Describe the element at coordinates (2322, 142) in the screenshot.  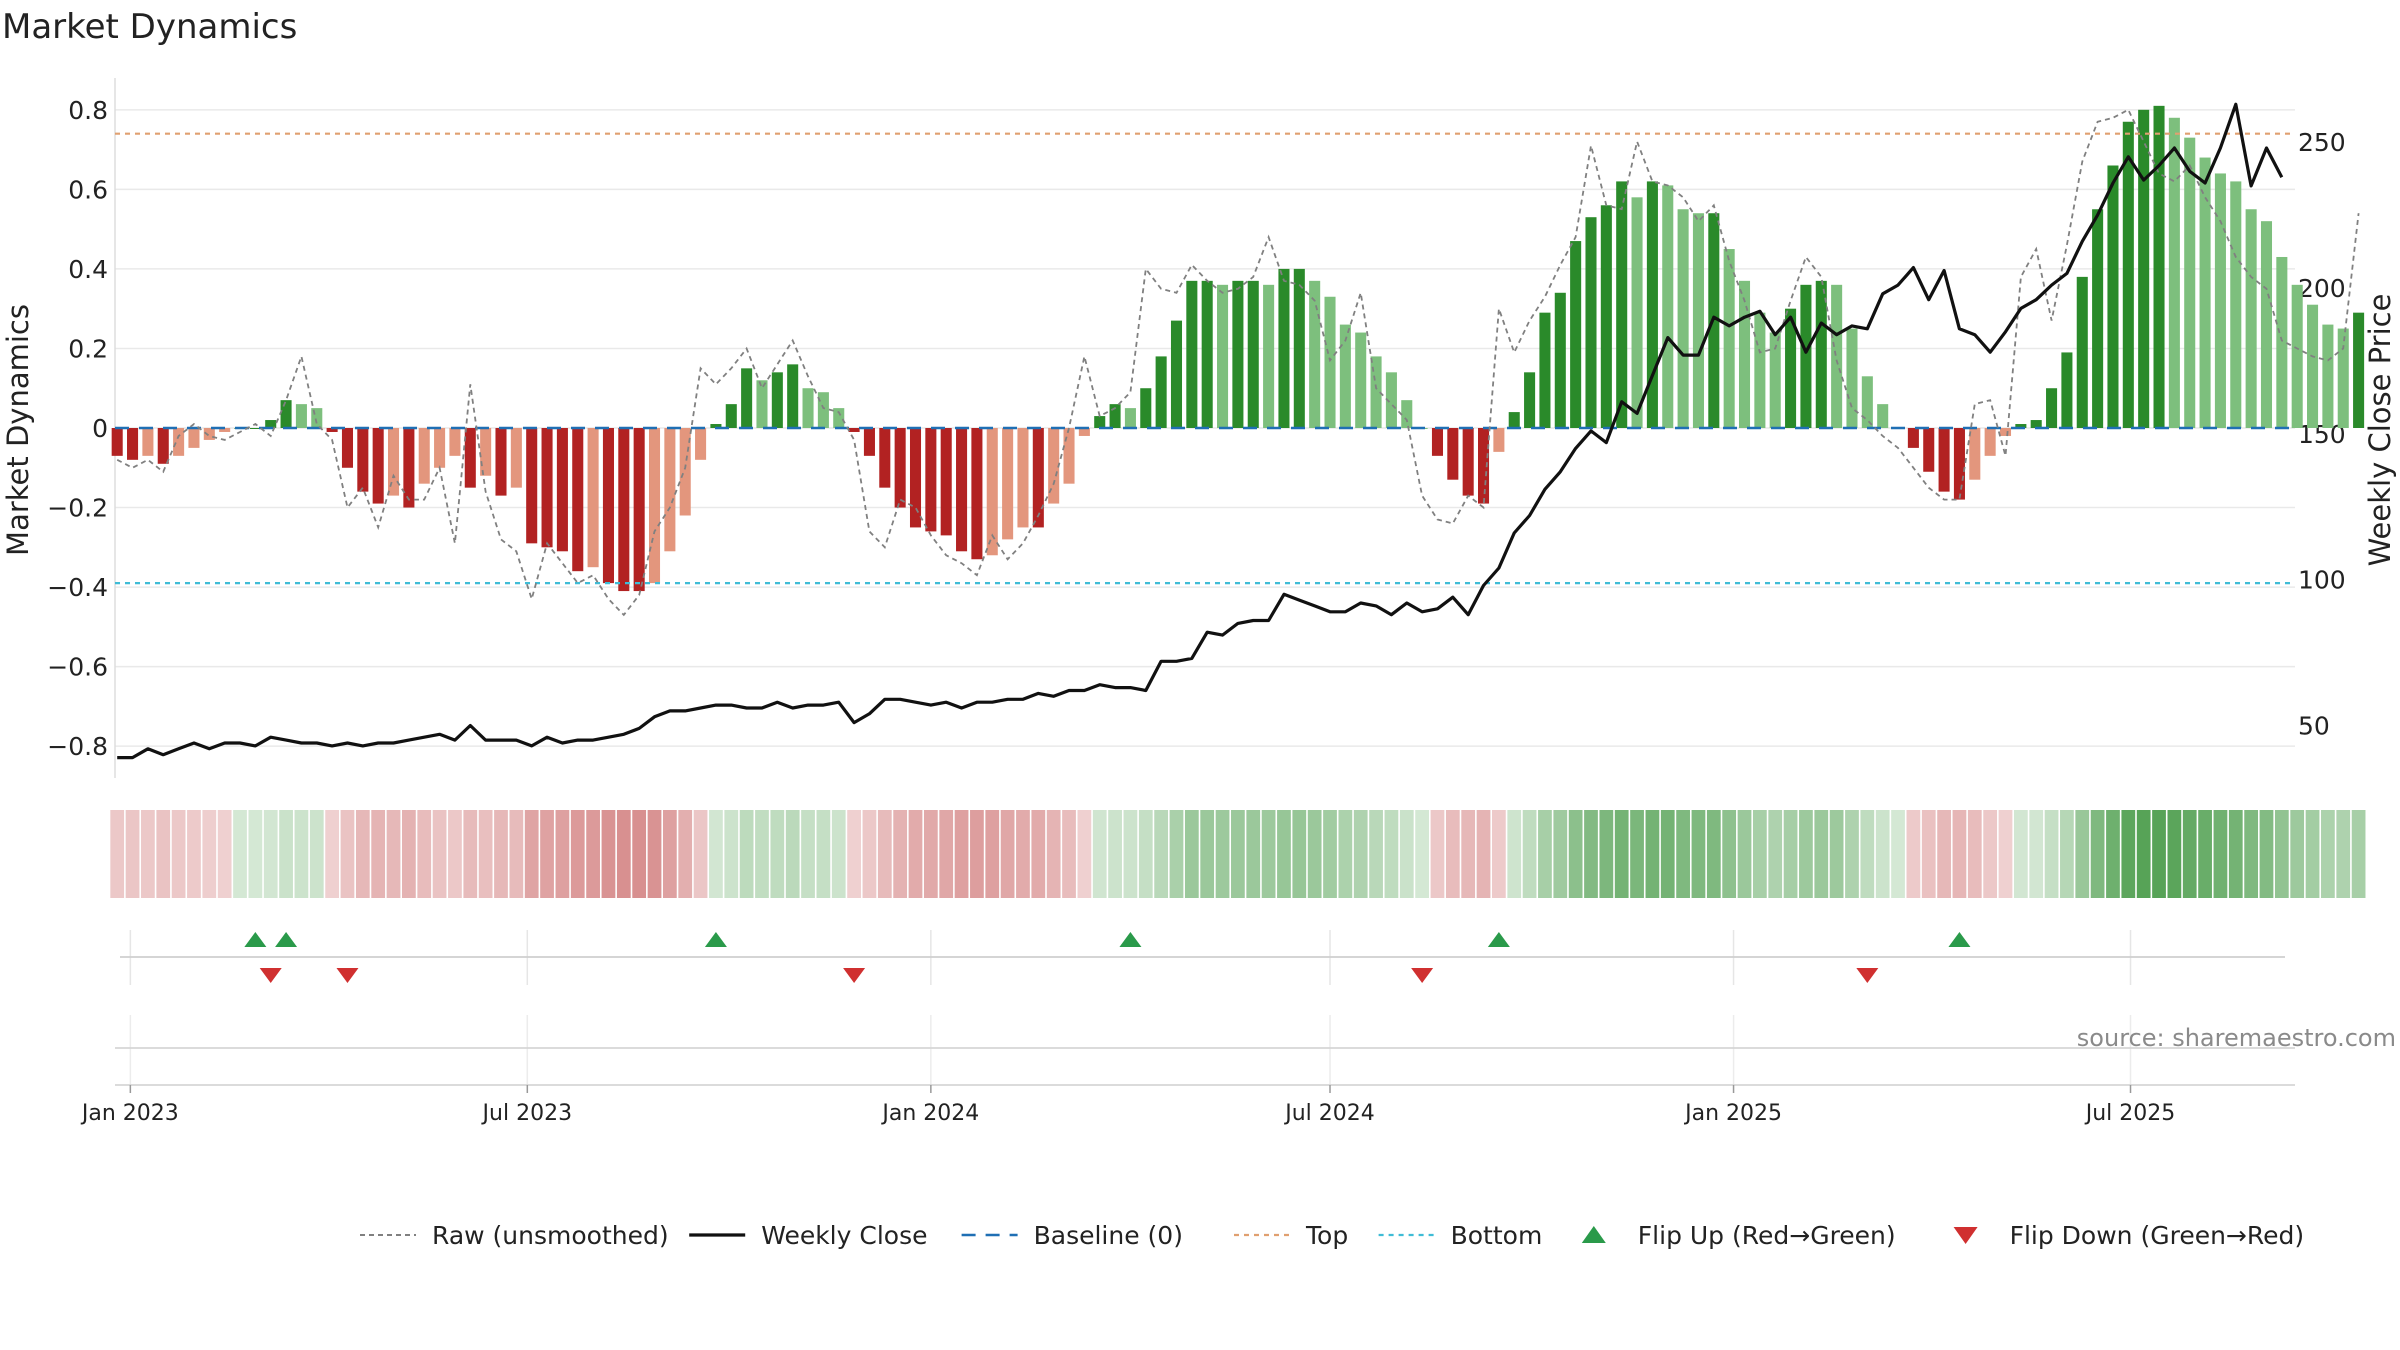
I see `y2-tick-label: 250` at that location.